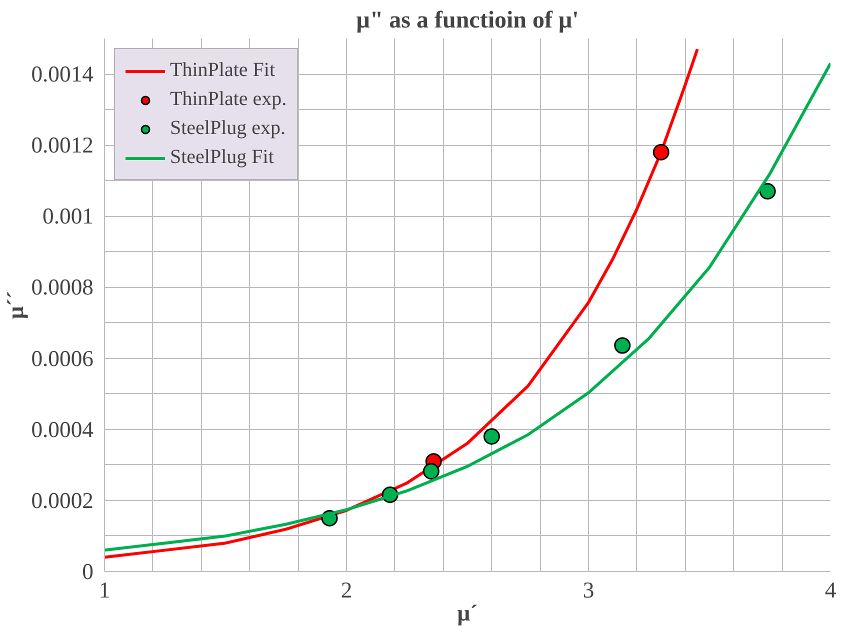 The width and height of the screenshot is (854, 633). Describe the element at coordinates (467, 21) in the screenshot. I see `chart-title: μ" as a functioin of μ'` at that location.